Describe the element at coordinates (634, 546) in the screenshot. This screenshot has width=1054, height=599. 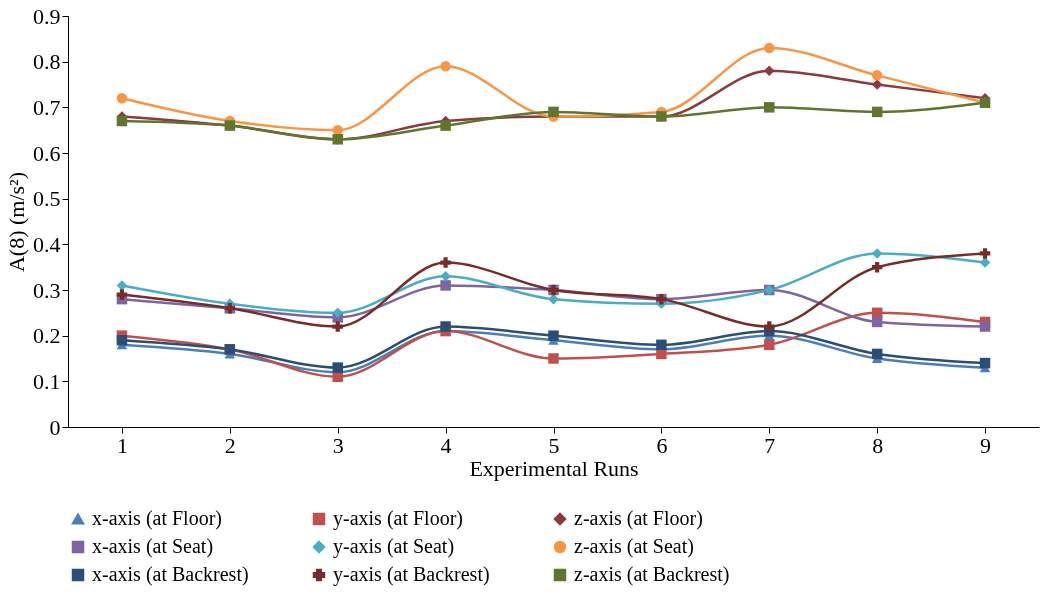
I see `legend-label: z-axis (at Seat)` at that location.